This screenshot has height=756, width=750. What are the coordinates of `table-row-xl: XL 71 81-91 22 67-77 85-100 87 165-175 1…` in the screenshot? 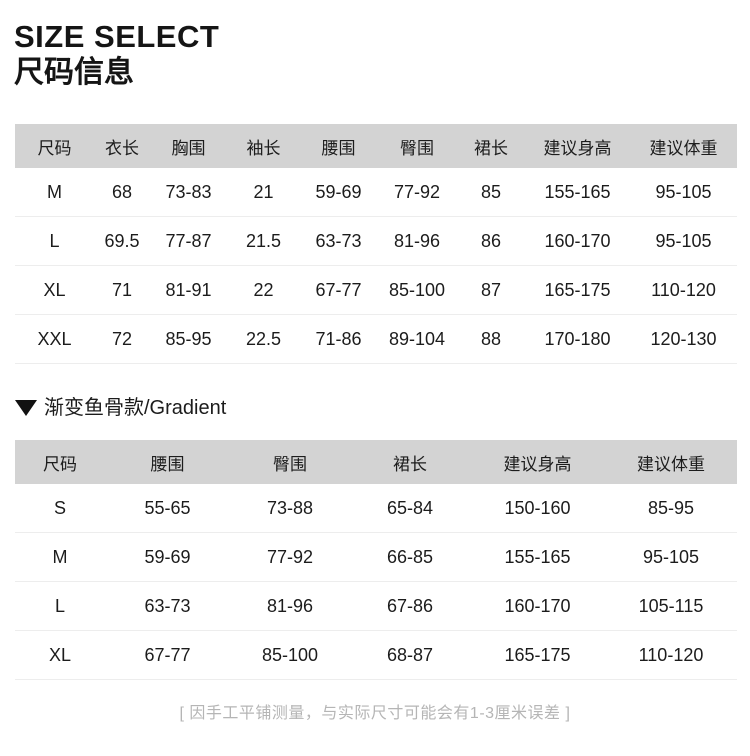 It's located at (376, 290).